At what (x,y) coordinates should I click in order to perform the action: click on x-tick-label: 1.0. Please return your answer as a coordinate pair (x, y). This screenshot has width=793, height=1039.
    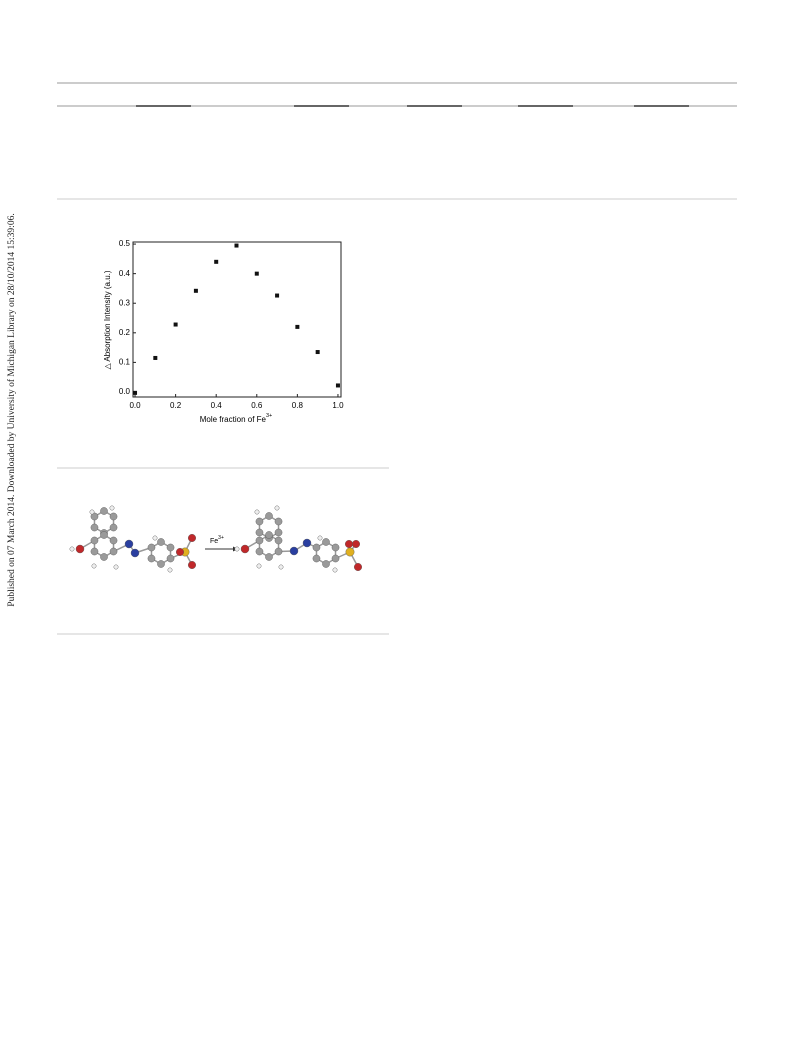
    Looking at the image, I should click on (338, 405).